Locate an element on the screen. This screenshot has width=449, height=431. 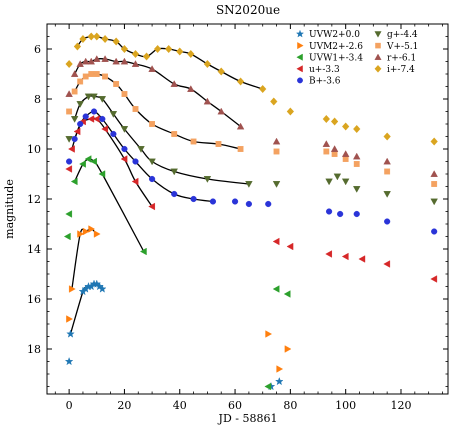
chart-title: SN2020ue is located at coordinates (248, 10).